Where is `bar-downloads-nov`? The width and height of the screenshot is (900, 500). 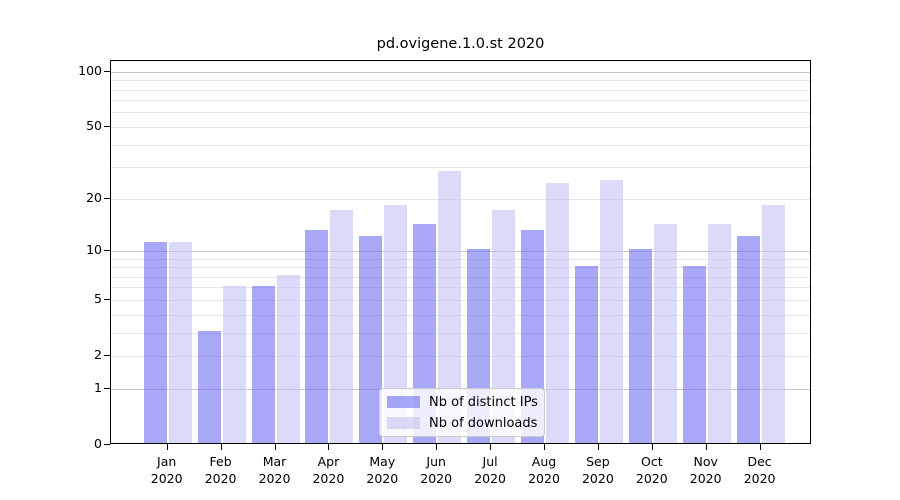 bar-downloads-nov is located at coordinates (719, 333).